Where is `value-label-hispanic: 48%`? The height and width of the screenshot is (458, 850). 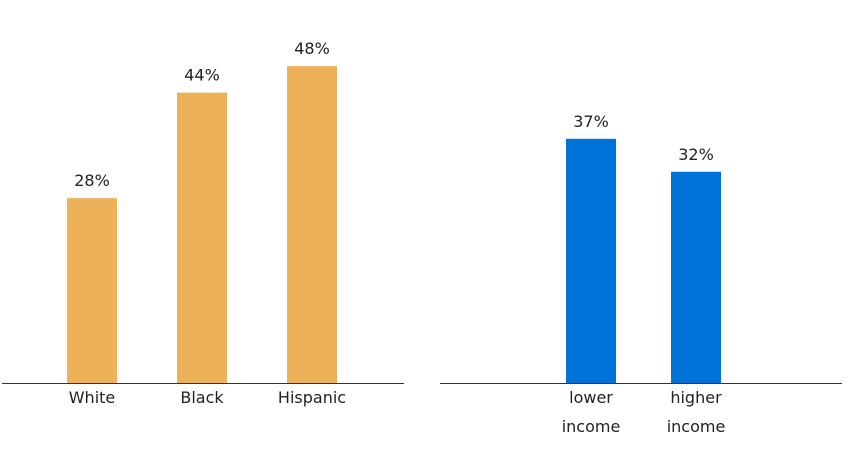 value-label-hispanic: 48% is located at coordinates (312, 48).